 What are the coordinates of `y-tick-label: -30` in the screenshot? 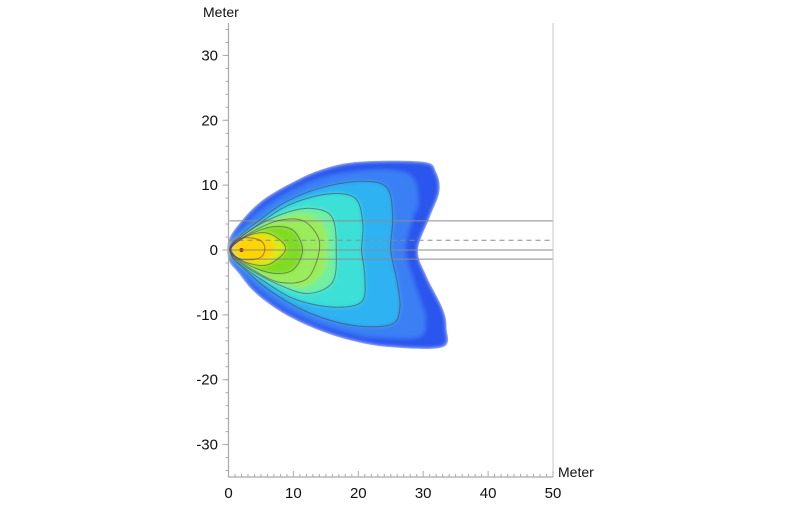 It's located at (207, 445).